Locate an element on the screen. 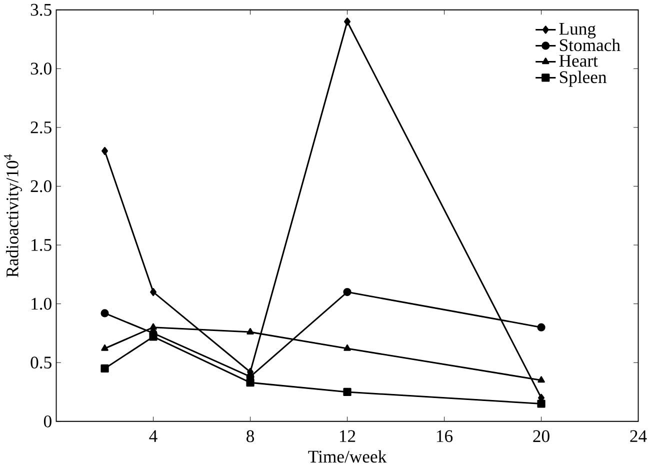 The image size is (651, 467). y-tick-label: 2.0 is located at coordinates (41, 186).